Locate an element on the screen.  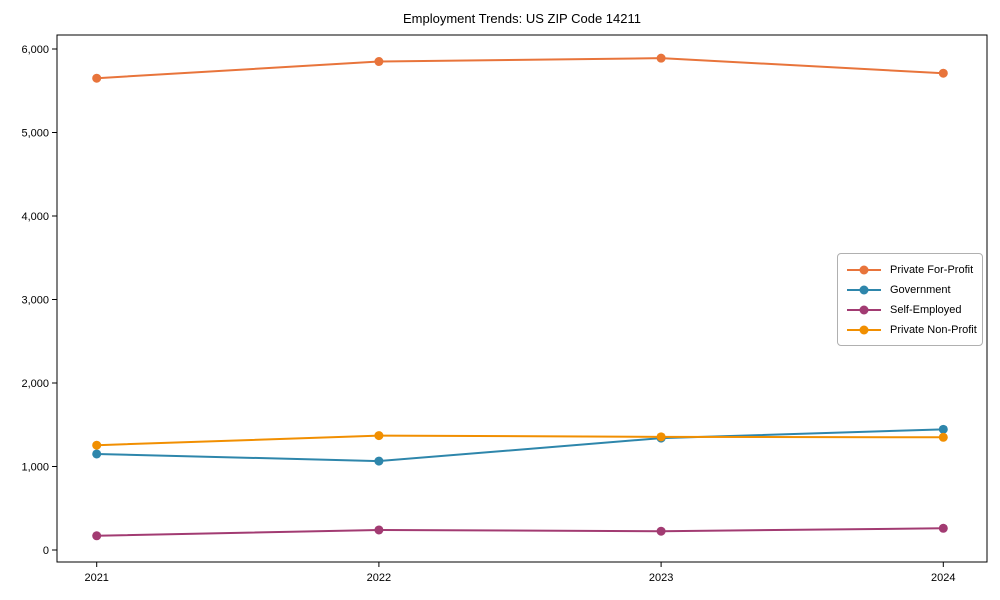
svg-text: 4,000 is located at coordinates (35, 217).